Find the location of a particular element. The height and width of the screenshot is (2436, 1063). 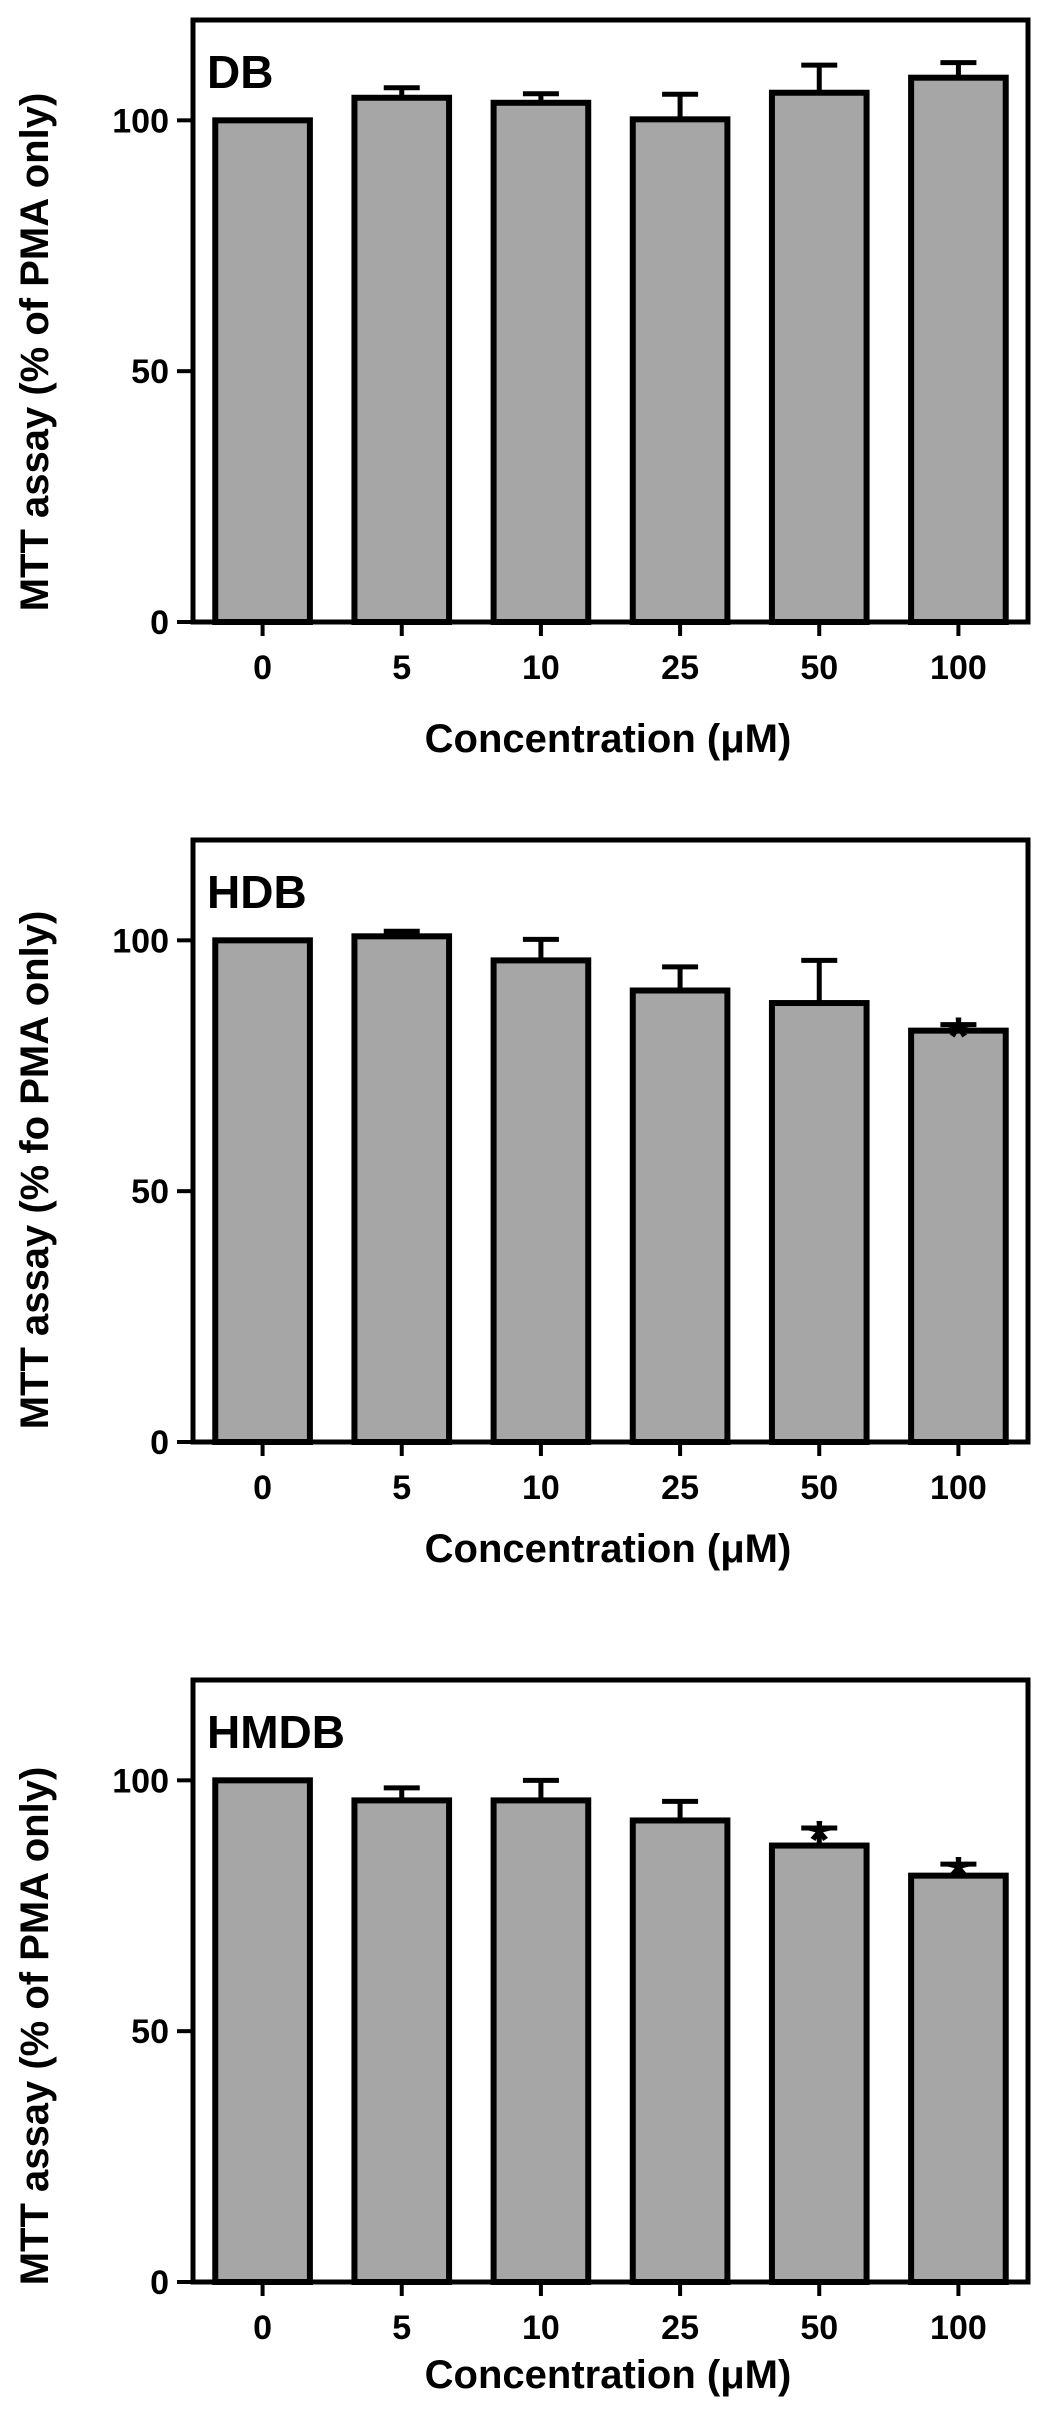

panel-label: HMDB is located at coordinates (276, 1732).